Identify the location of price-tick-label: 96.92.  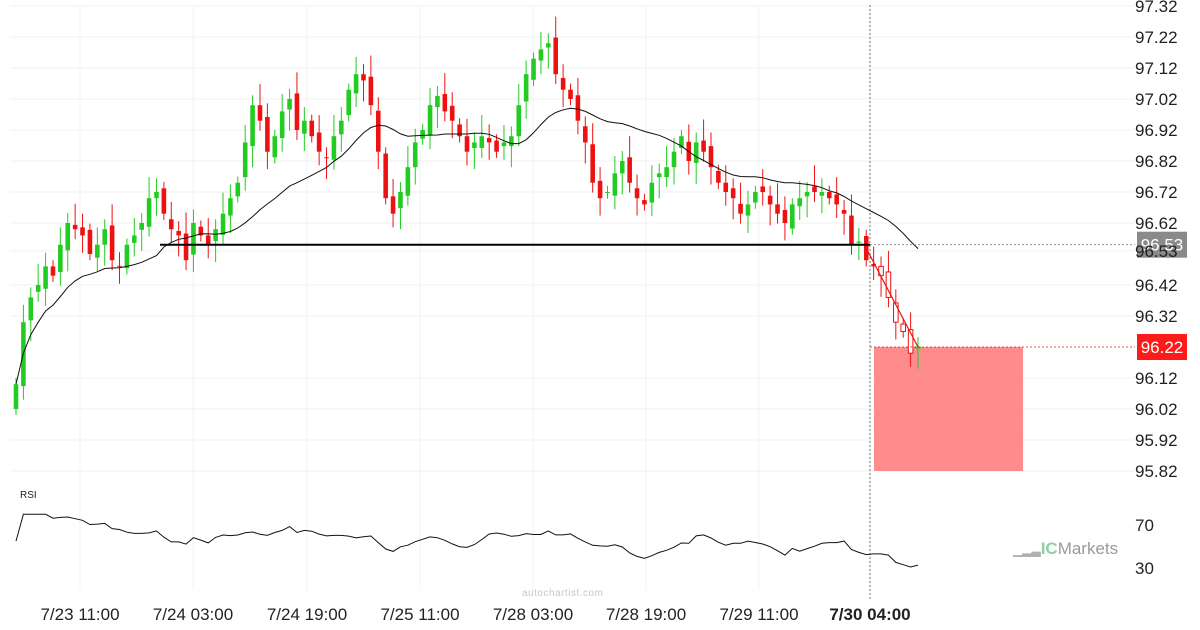
(1156, 130).